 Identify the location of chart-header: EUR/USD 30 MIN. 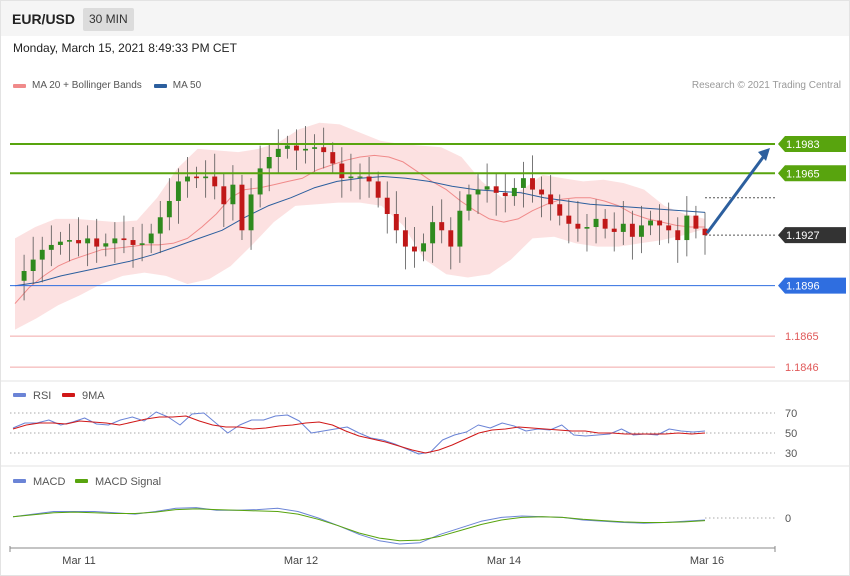
(425, 18).